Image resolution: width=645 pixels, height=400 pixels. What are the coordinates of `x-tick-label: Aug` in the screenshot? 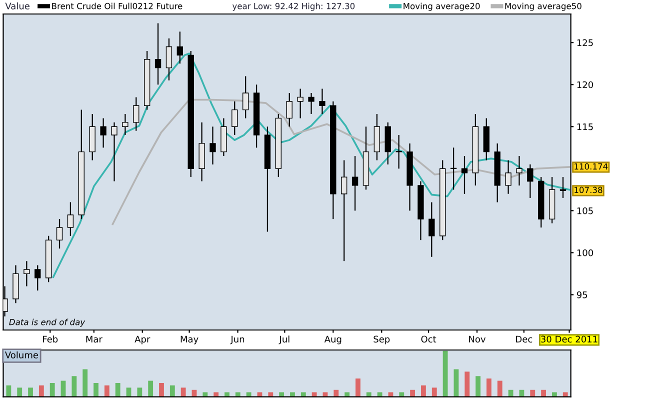 It's located at (333, 340).